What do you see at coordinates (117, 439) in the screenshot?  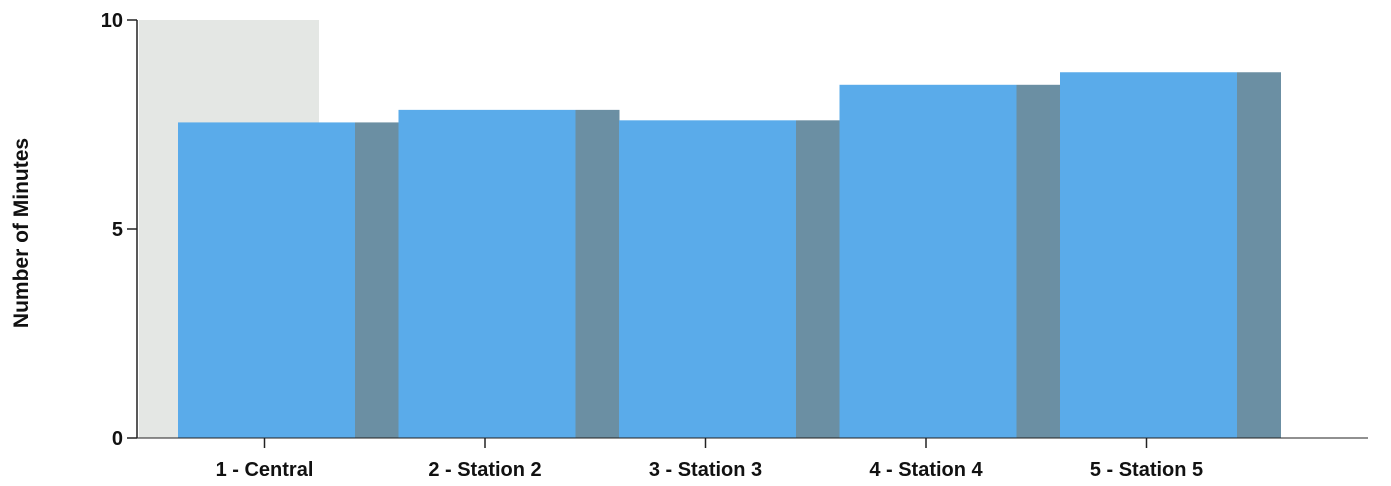 I see `y-tick-label: 0` at bounding box center [117, 439].